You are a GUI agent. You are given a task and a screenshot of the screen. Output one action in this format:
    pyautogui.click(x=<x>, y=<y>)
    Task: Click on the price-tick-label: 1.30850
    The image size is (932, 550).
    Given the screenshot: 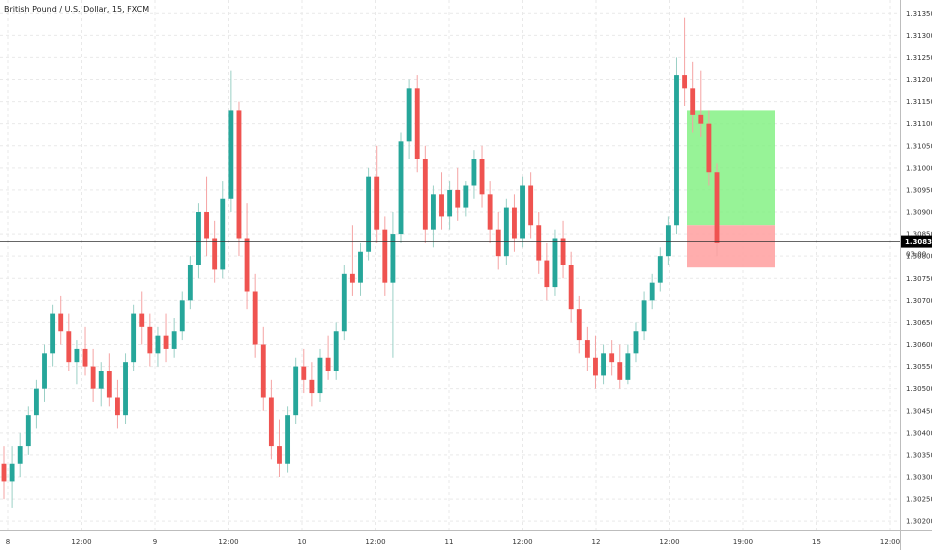 What is the action you would take?
    pyautogui.click(x=919, y=235)
    